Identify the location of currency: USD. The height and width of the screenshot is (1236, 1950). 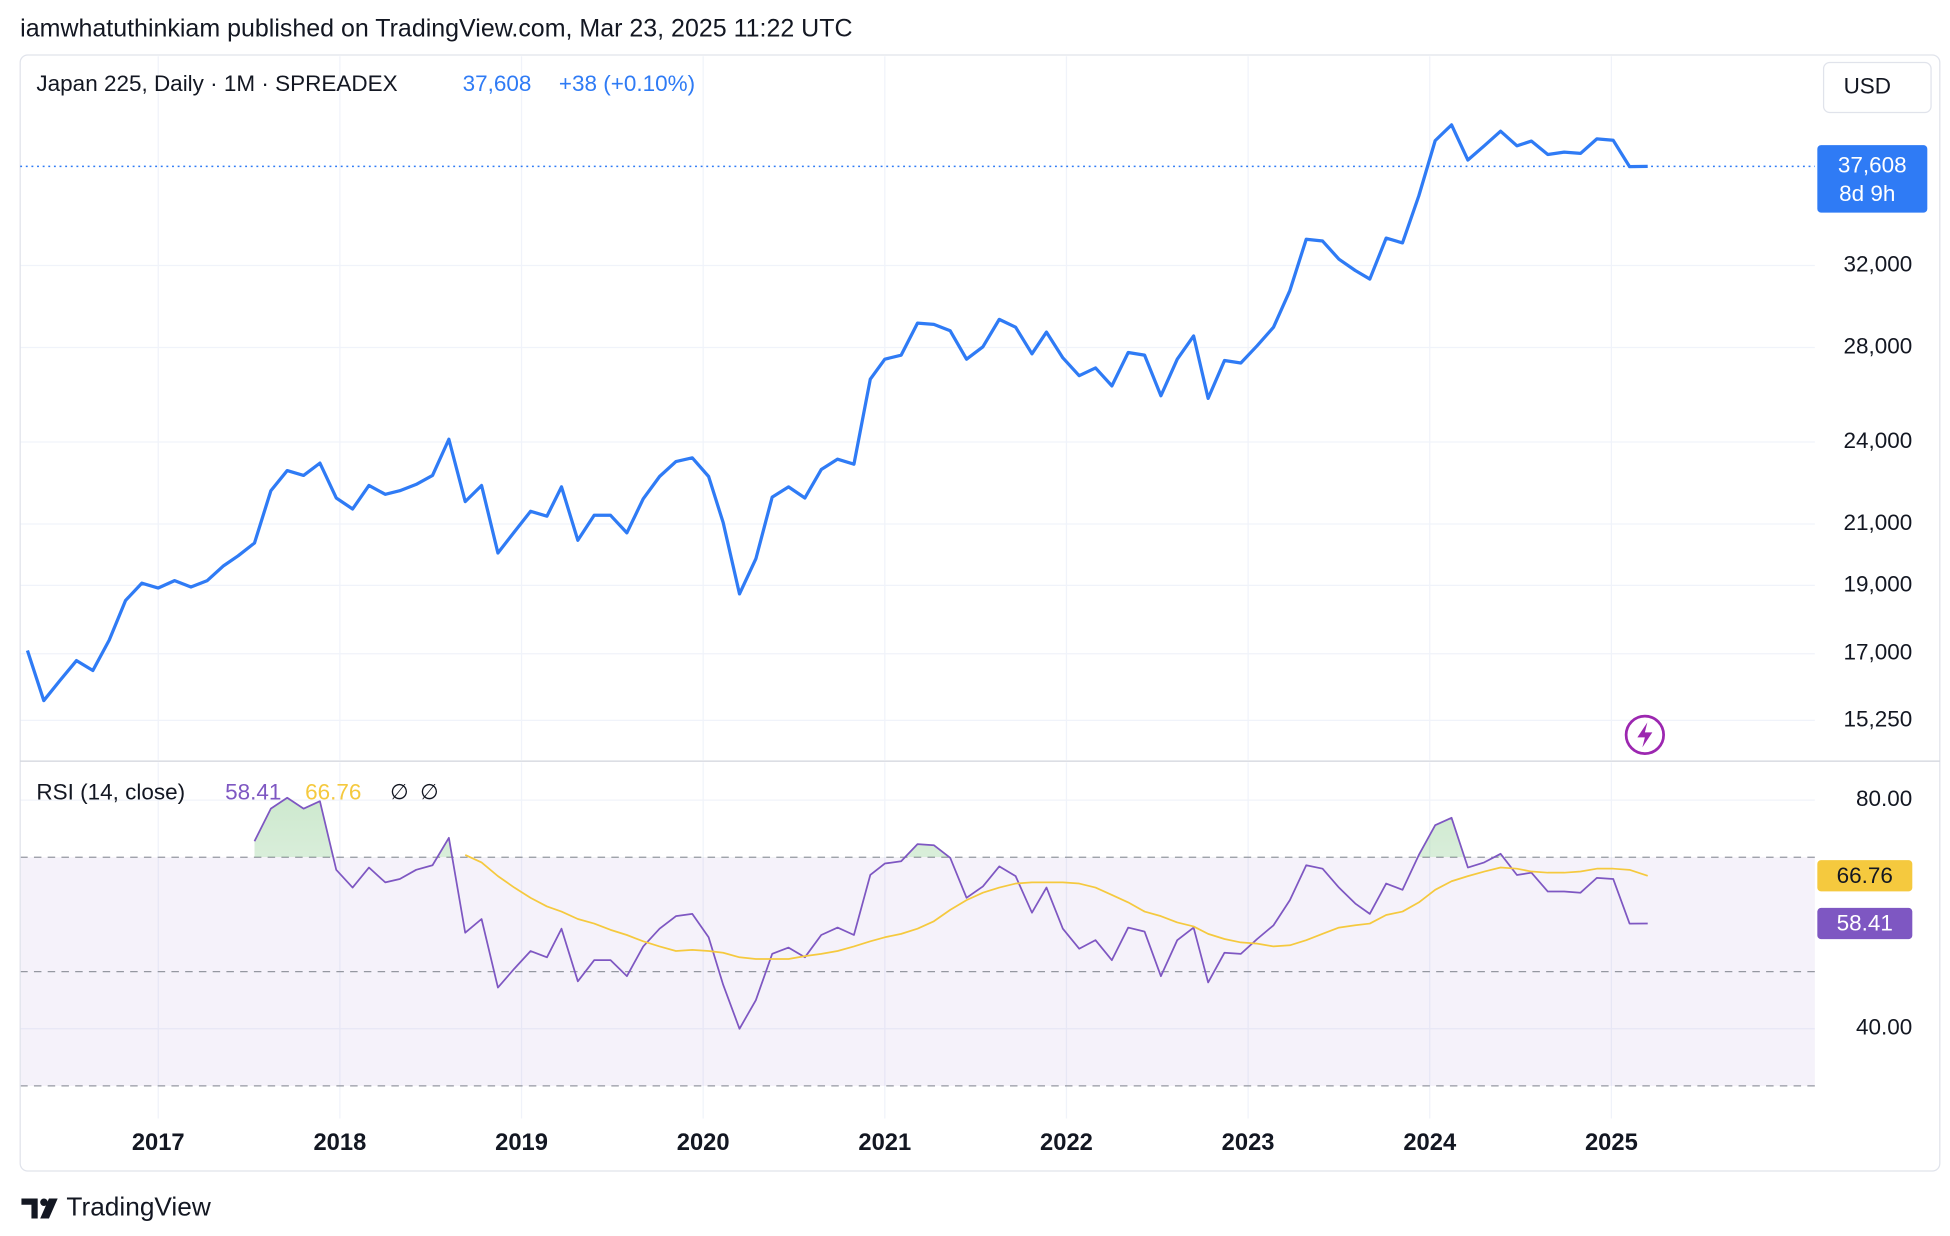
(1867, 85).